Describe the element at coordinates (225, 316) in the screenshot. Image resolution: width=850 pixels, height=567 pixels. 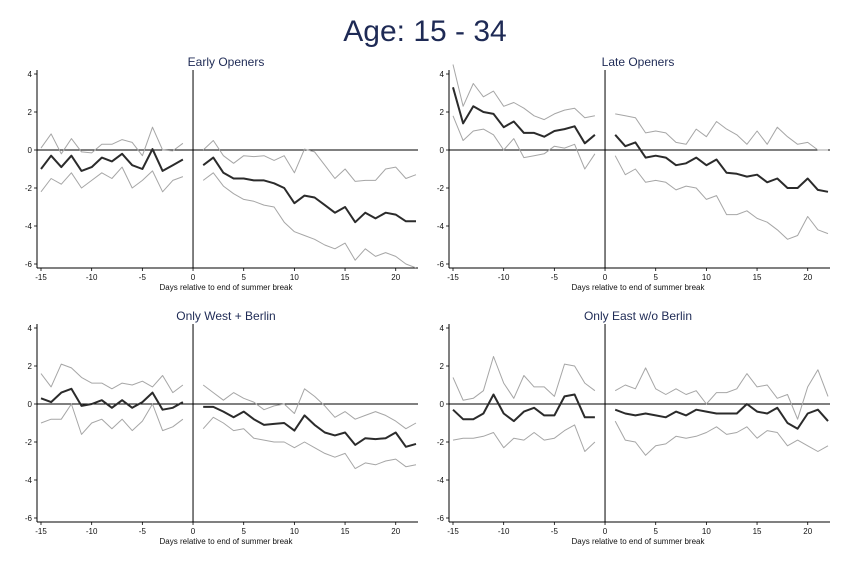
I see `panel-title: Only West + Berlin` at that location.